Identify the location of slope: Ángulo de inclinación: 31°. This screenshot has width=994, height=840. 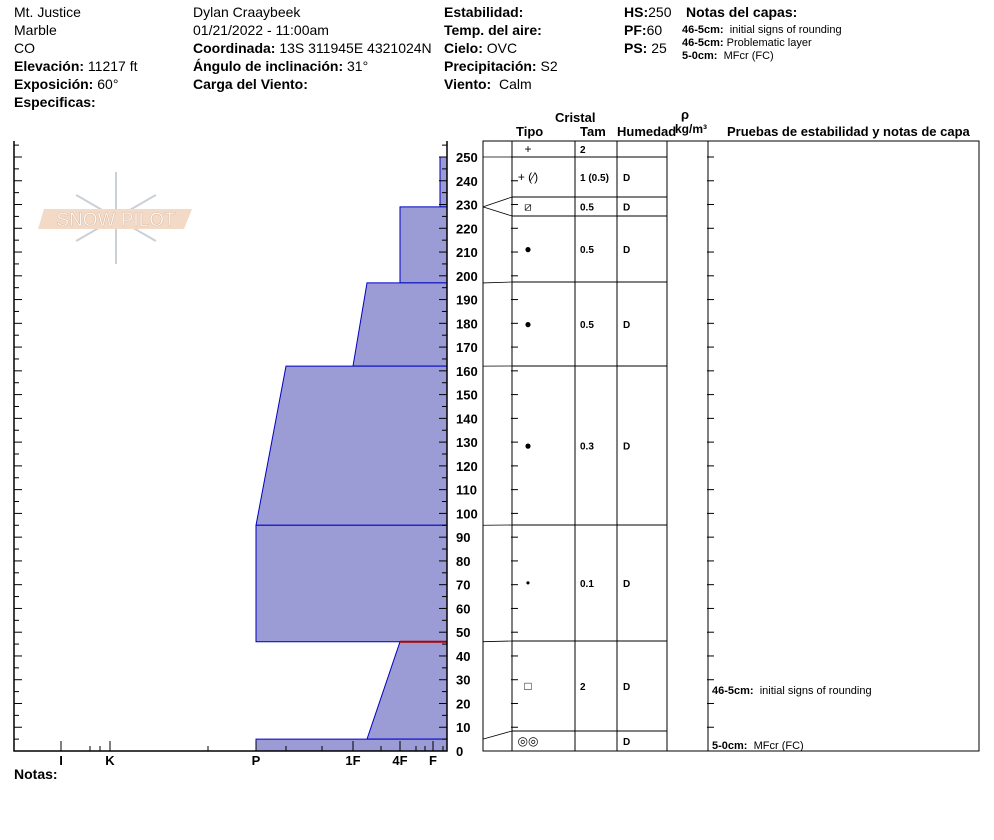
(280, 66).